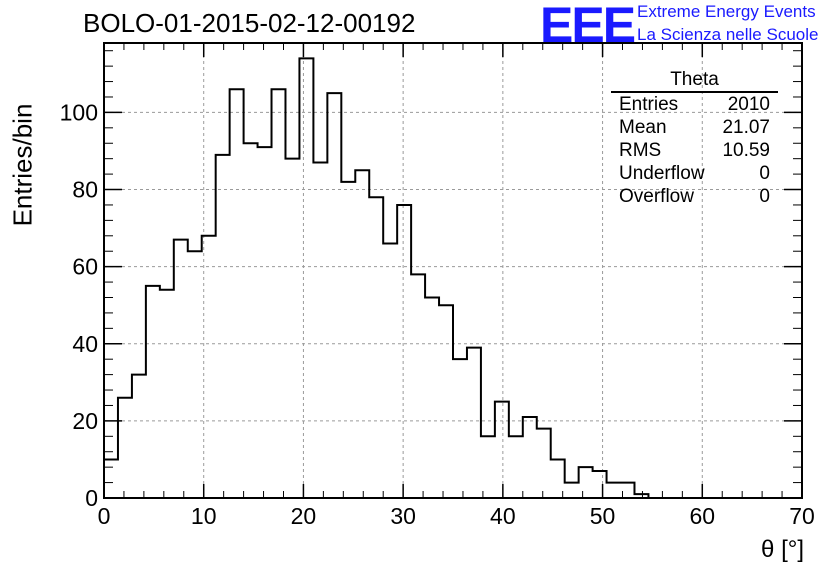 This screenshot has width=836, height=572. I want to click on y-tick-label: 40, so click(85, 344).